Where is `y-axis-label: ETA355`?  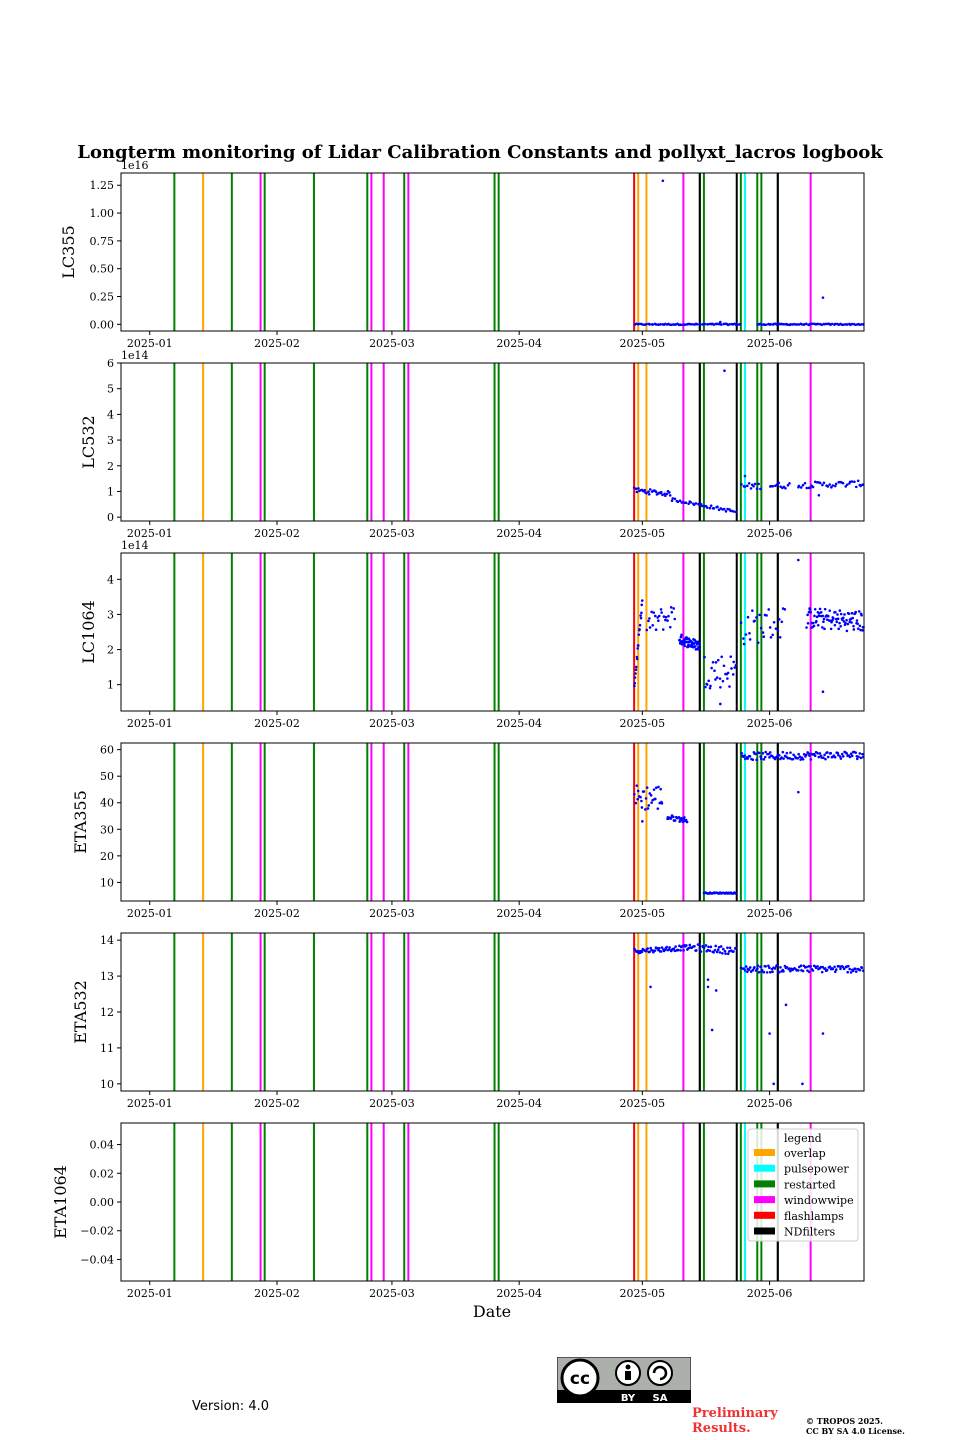 y-axis-label: ETA355 is located at coordinates (80, 822).